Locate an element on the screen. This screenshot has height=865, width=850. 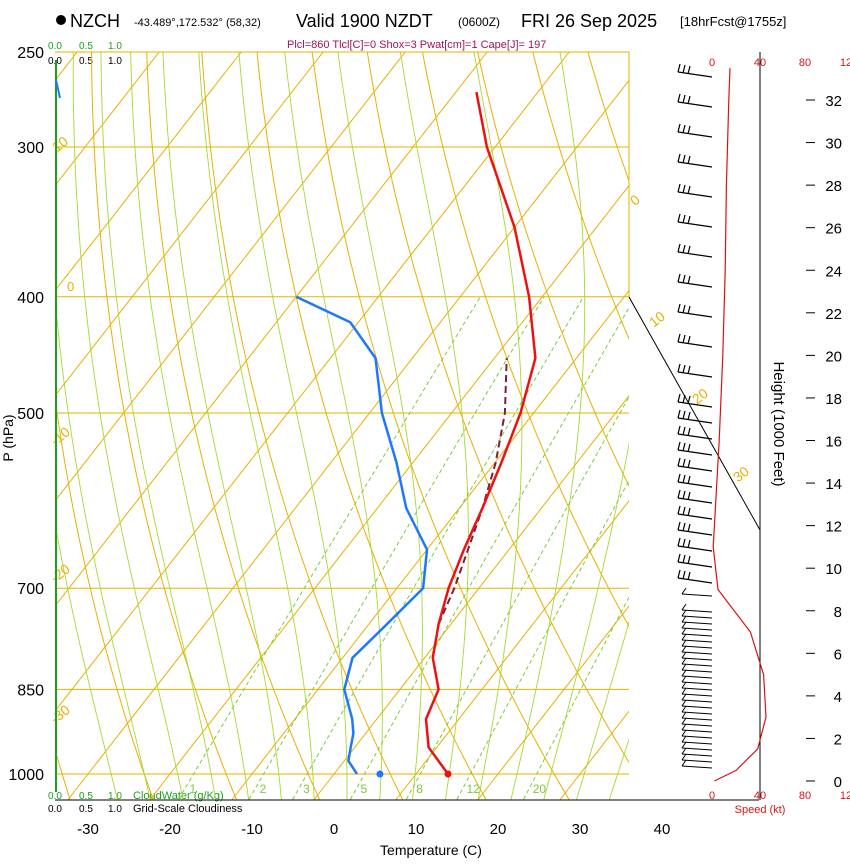
mixing-ratio-label: 1 is located at coordinates (193, 789).